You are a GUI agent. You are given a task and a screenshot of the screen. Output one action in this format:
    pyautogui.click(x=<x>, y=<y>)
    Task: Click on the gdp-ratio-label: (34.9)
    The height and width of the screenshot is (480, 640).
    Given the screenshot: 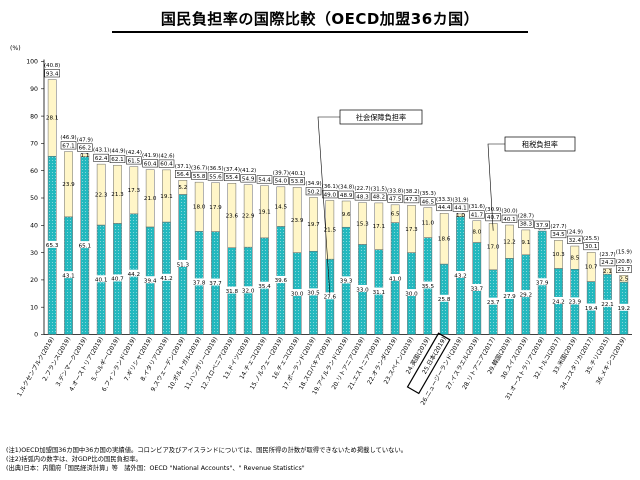 What is the action you would take?
    pyautogui.click(x=313, y=184)
    